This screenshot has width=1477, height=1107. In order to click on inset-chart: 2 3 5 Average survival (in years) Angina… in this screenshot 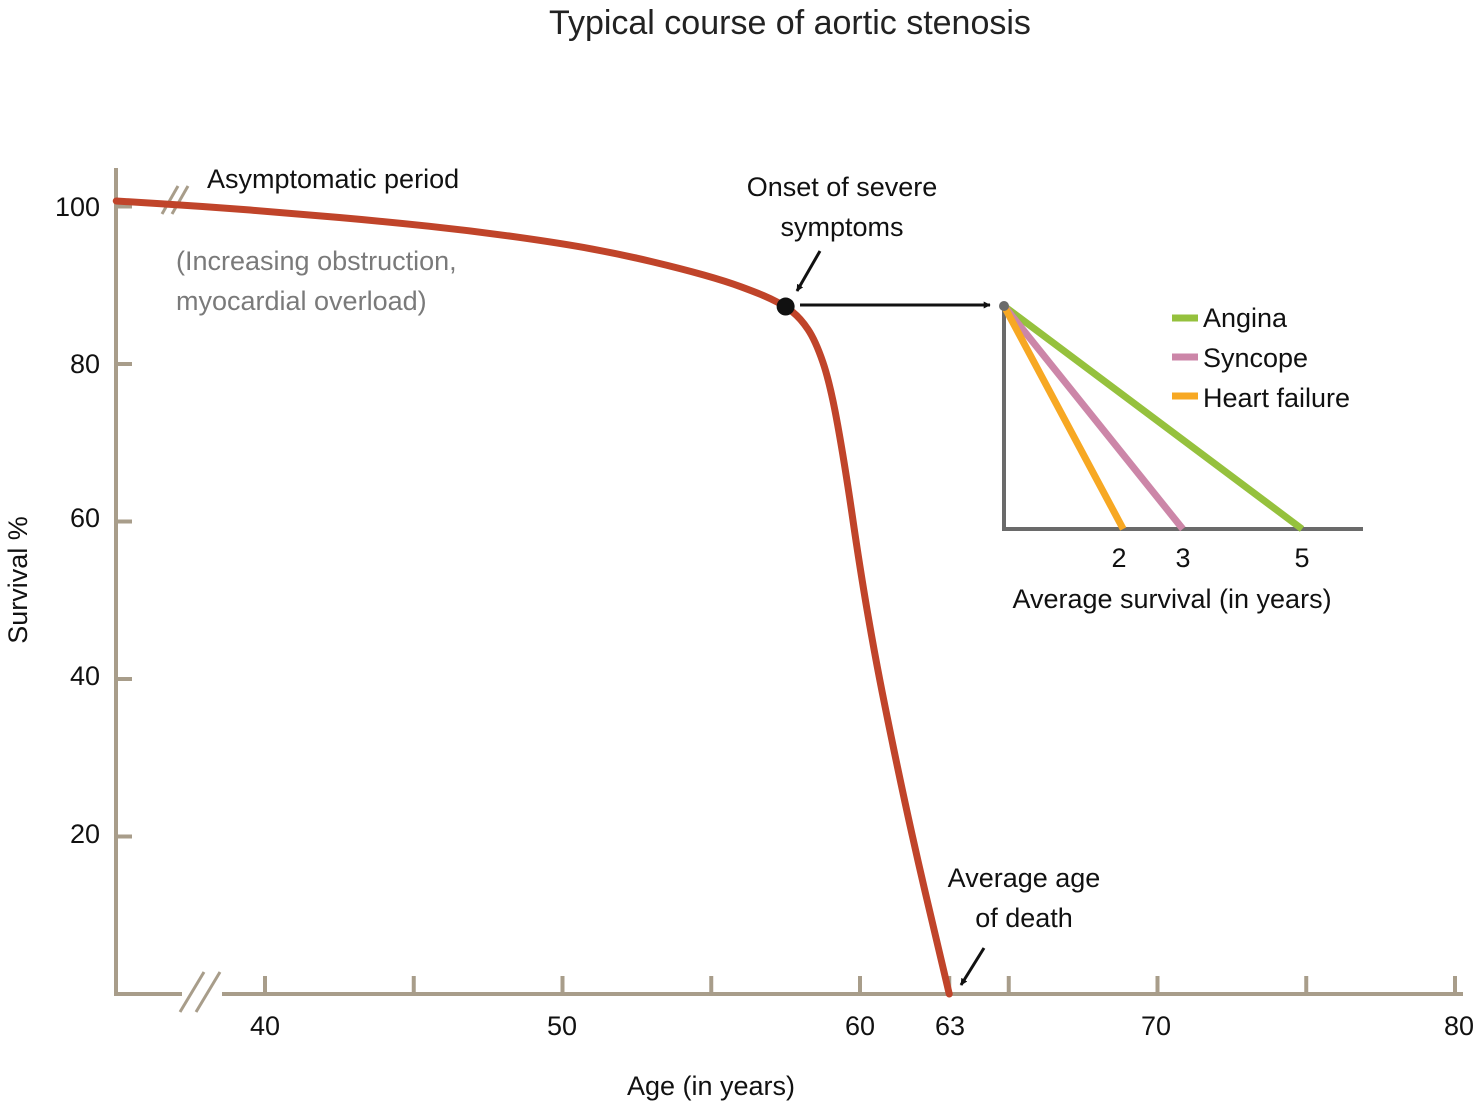, I will do `click(1181, 457)`.